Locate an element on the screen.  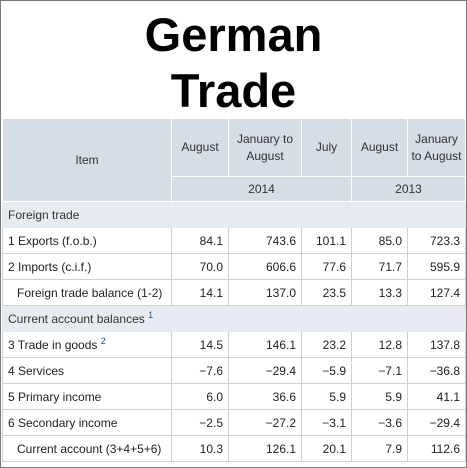
section-row: Foreign trade is located at coordinates (234, 214).